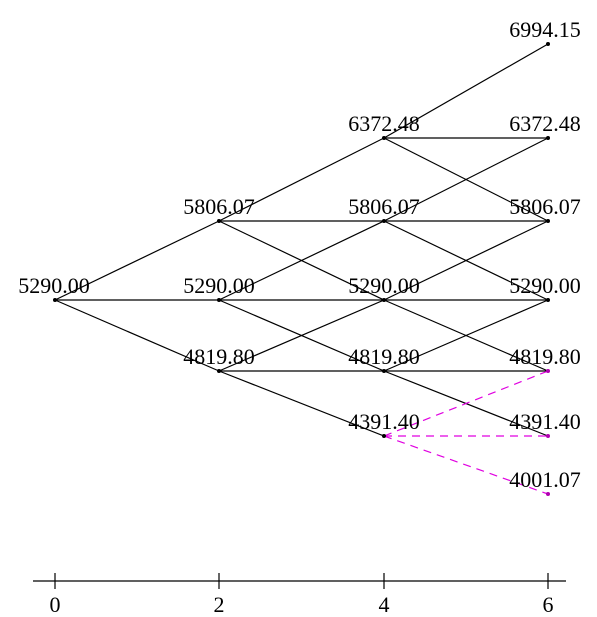 The width and height of the screenshot is (597, 617). Describe the element at coordinates (55, 604) in the screenshot. I see `axis-tick-label: 0` at that location.